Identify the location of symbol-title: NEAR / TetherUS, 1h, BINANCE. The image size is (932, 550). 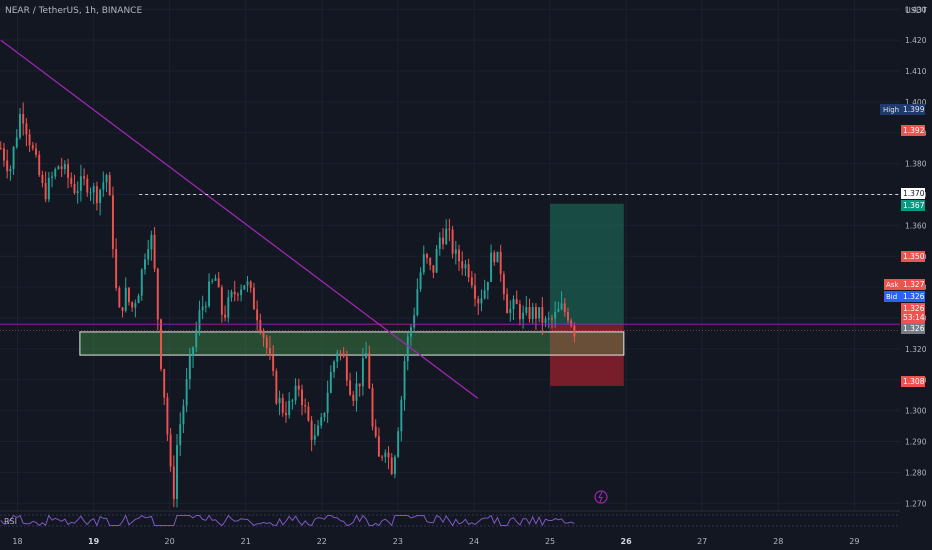
(73, 11).